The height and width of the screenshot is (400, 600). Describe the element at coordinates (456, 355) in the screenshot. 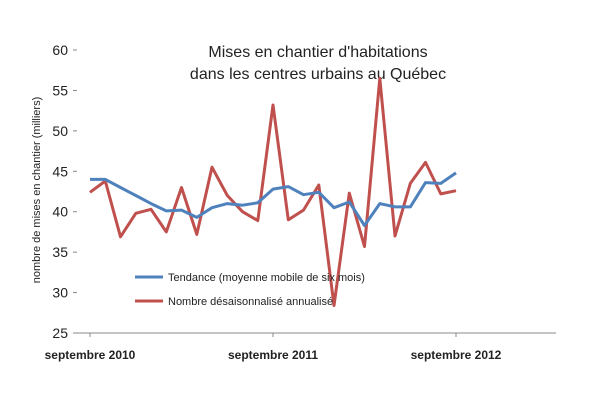

I see `x-tick-label: septembre 2012` at that location.